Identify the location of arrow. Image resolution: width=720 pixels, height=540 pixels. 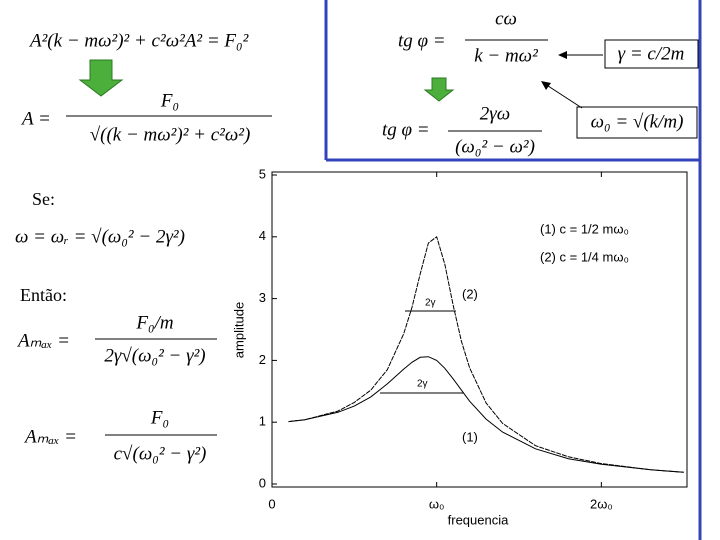
(563, 96).